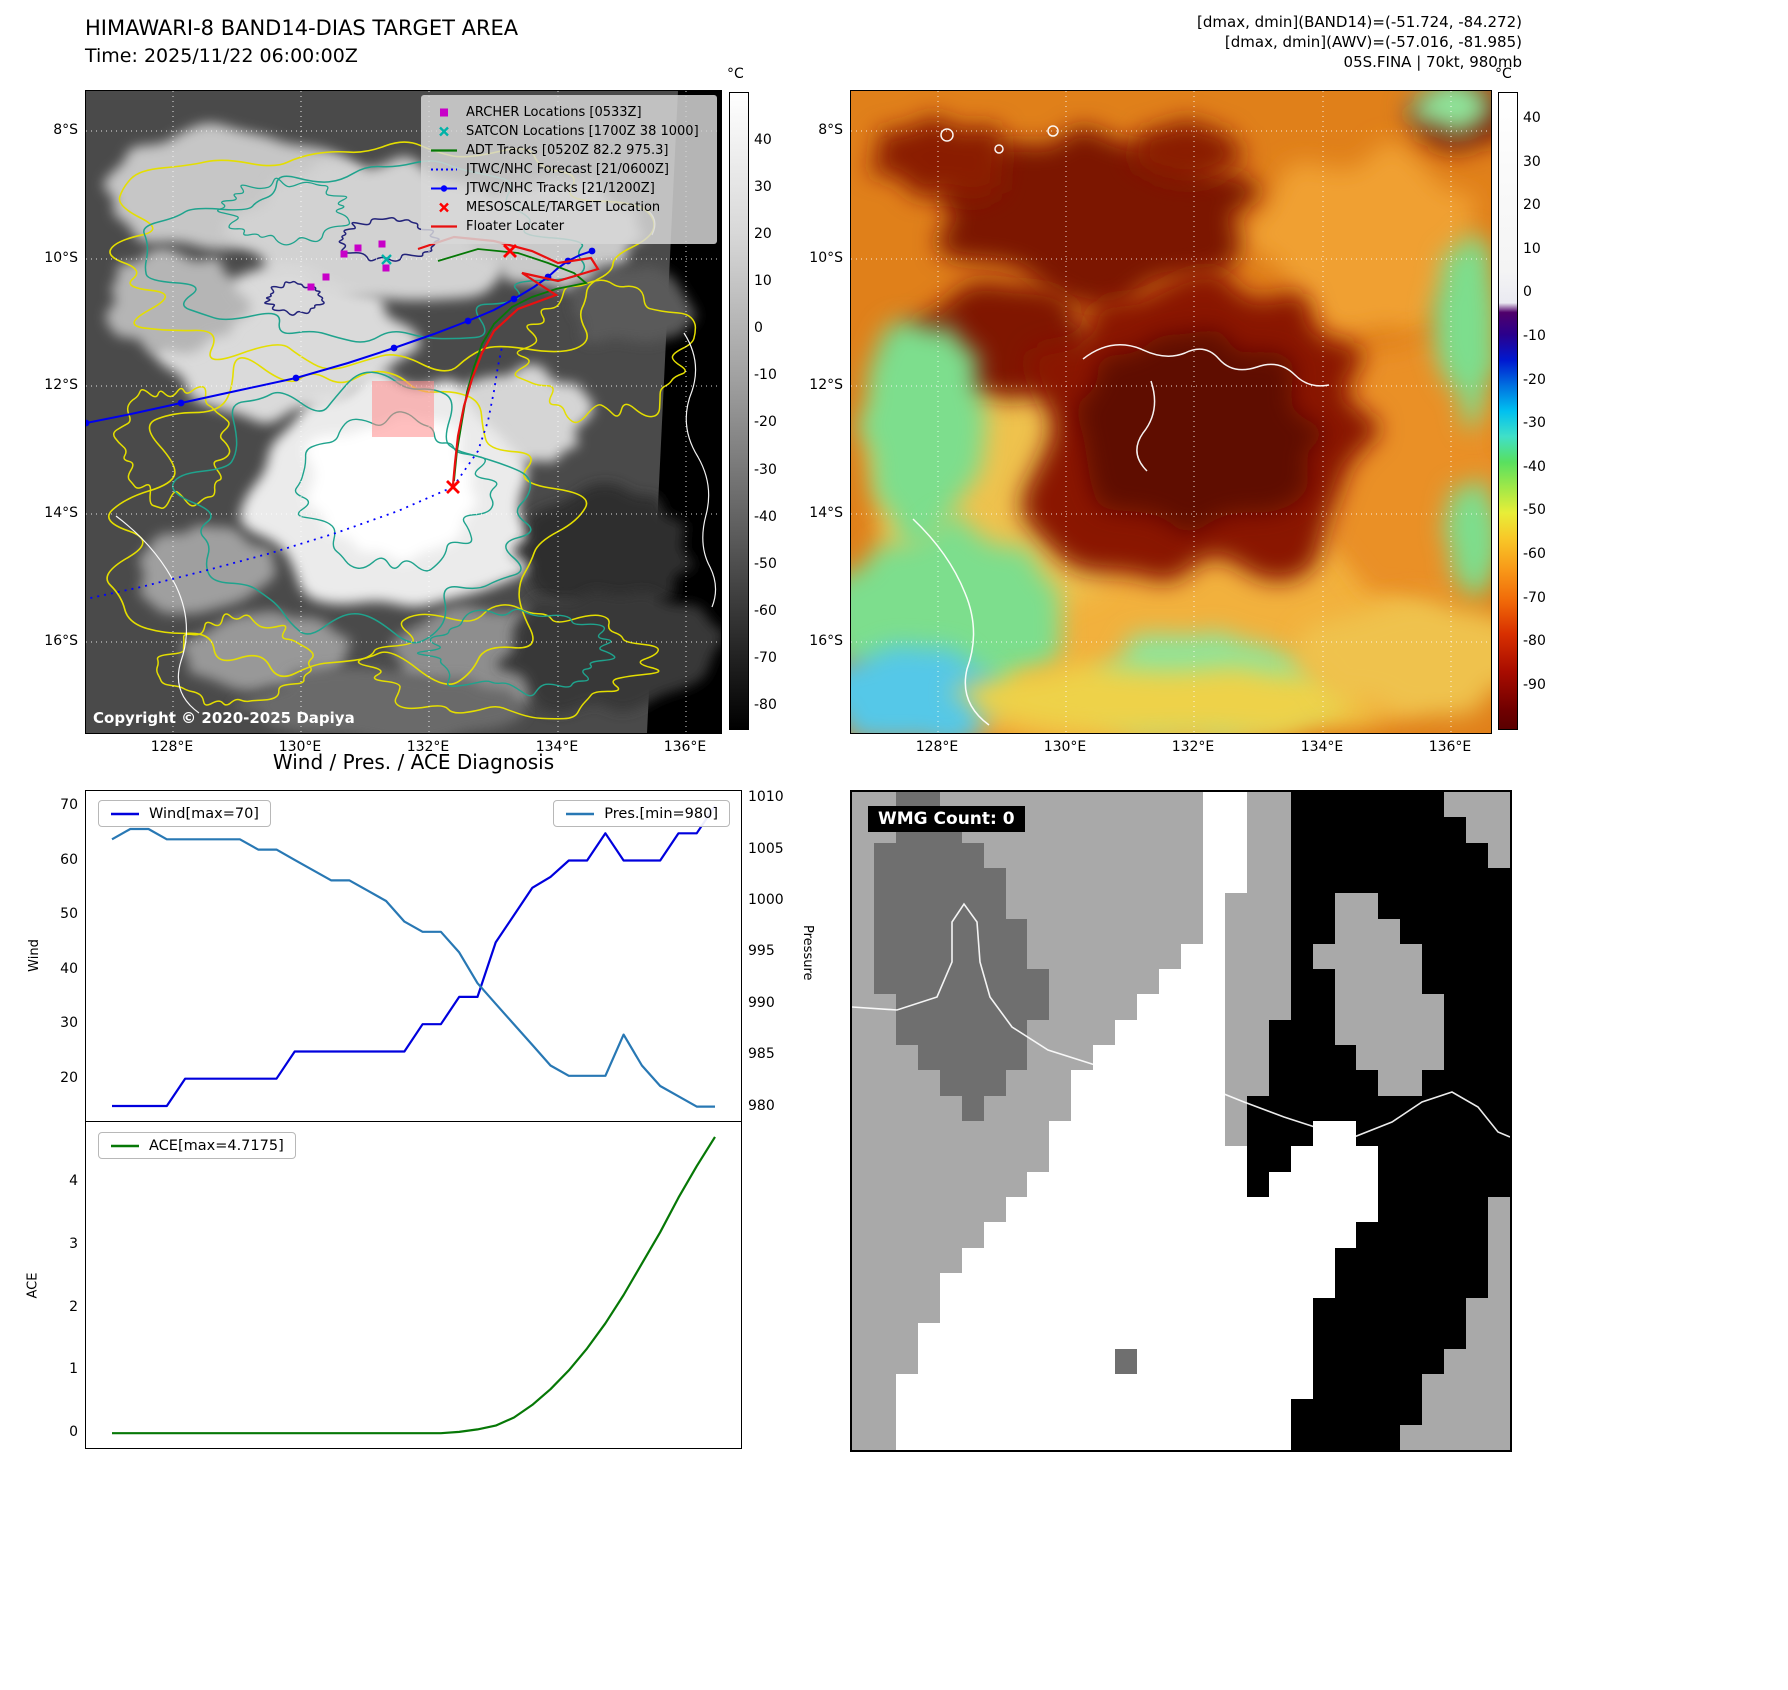 This screenshot has height=1690, width=1788. Describe the element at coordinates (413, 956) in the screenshot. I see `wind-pressure-chart` at that location.